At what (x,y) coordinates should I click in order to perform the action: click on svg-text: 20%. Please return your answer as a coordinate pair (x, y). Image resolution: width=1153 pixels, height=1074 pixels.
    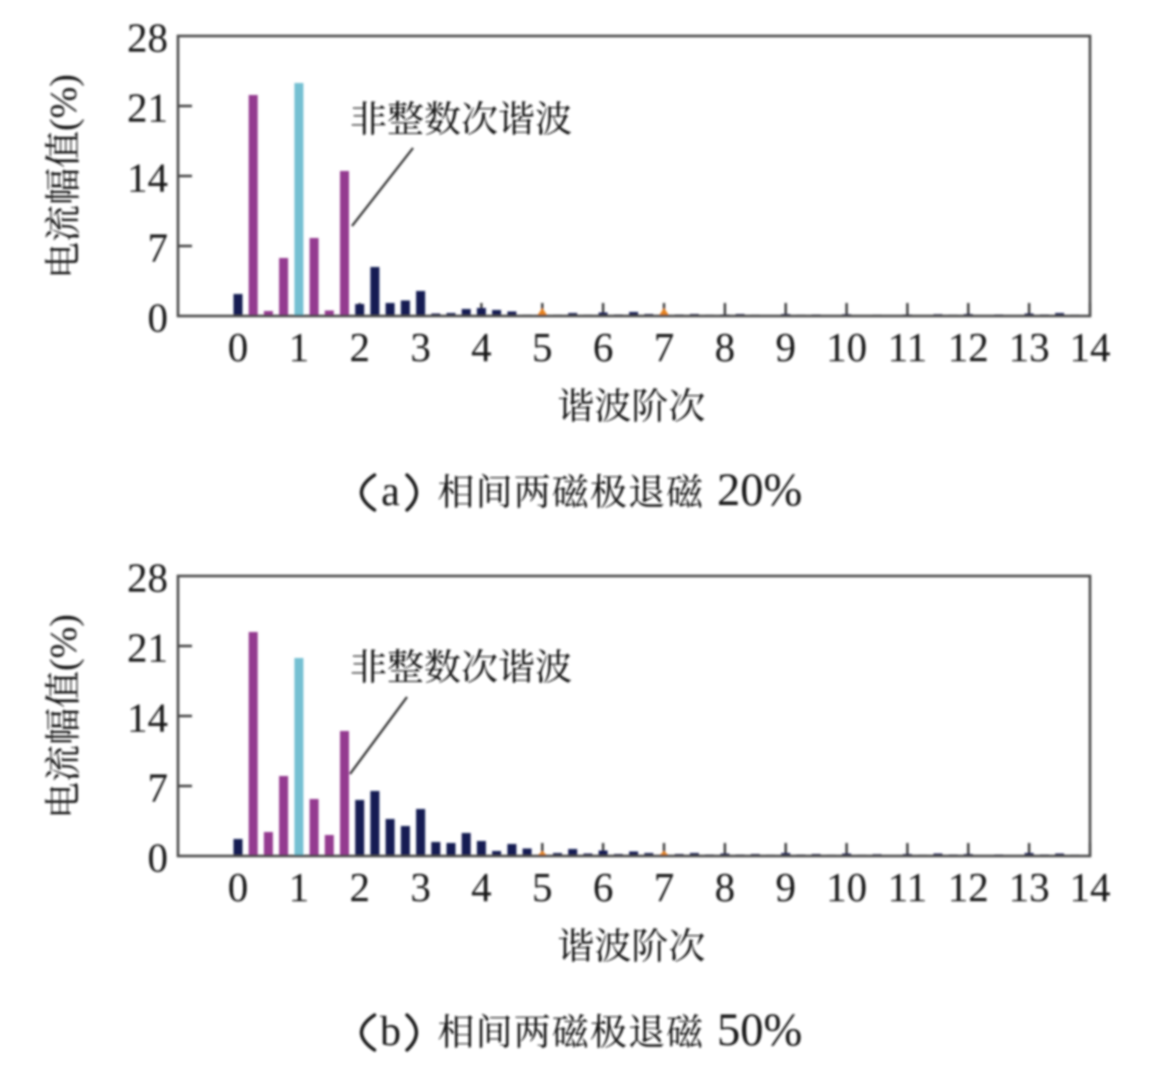
    Looking at the image, I should click on (759, 490).